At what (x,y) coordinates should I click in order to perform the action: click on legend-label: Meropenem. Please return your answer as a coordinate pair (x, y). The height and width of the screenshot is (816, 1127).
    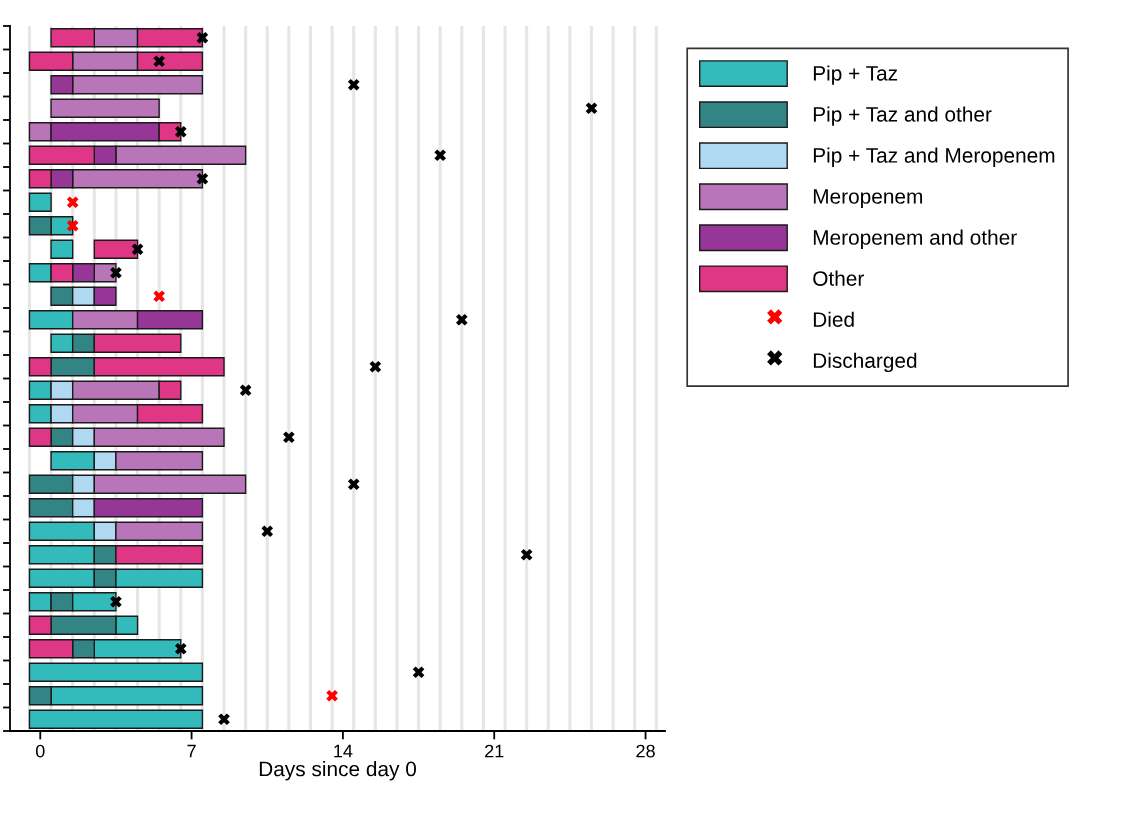
    Looking at the image, I should click on (867, 198).